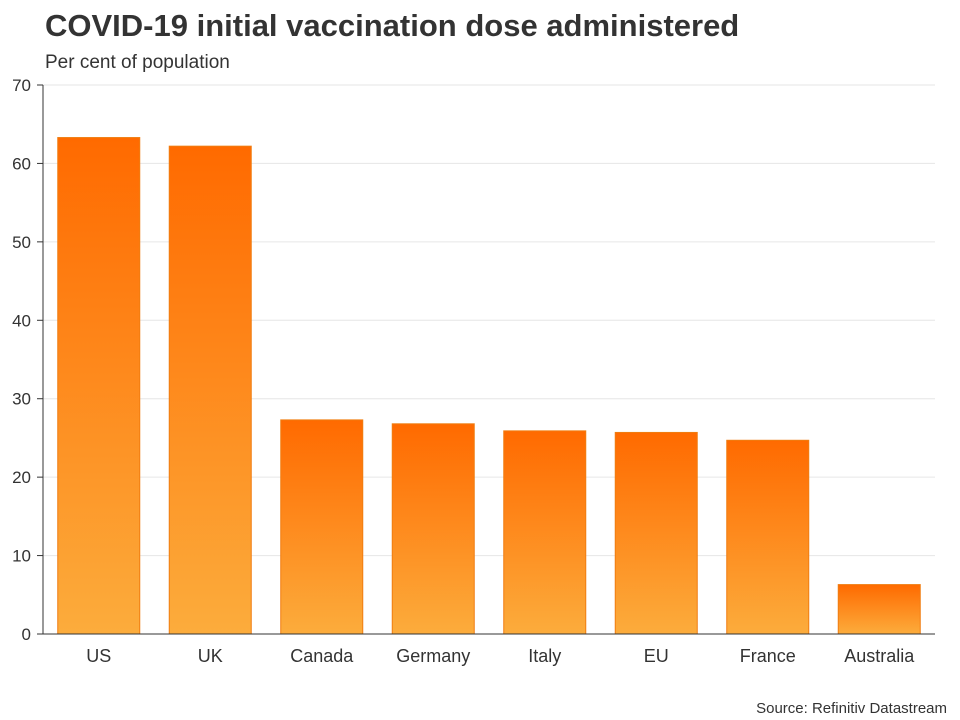 This screenshot has width=960, height=720. I want to click on y-tick-label: 0, so click(26, 634).